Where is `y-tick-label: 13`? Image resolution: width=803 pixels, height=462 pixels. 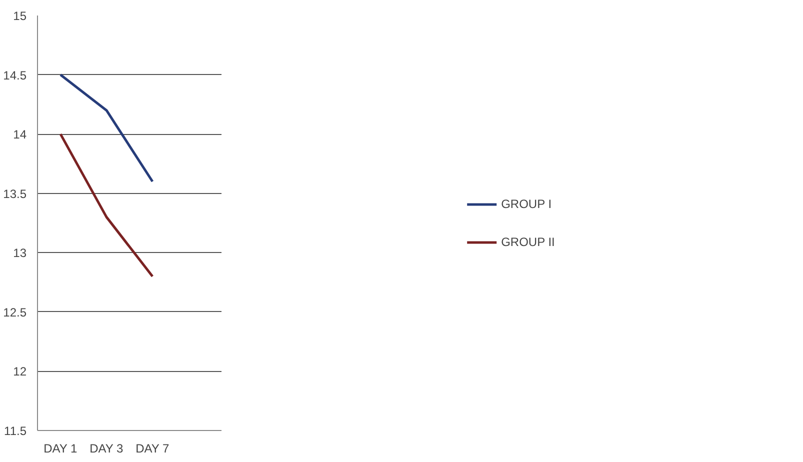
y-tick-label: 13 is located at coordinates (20, 253).